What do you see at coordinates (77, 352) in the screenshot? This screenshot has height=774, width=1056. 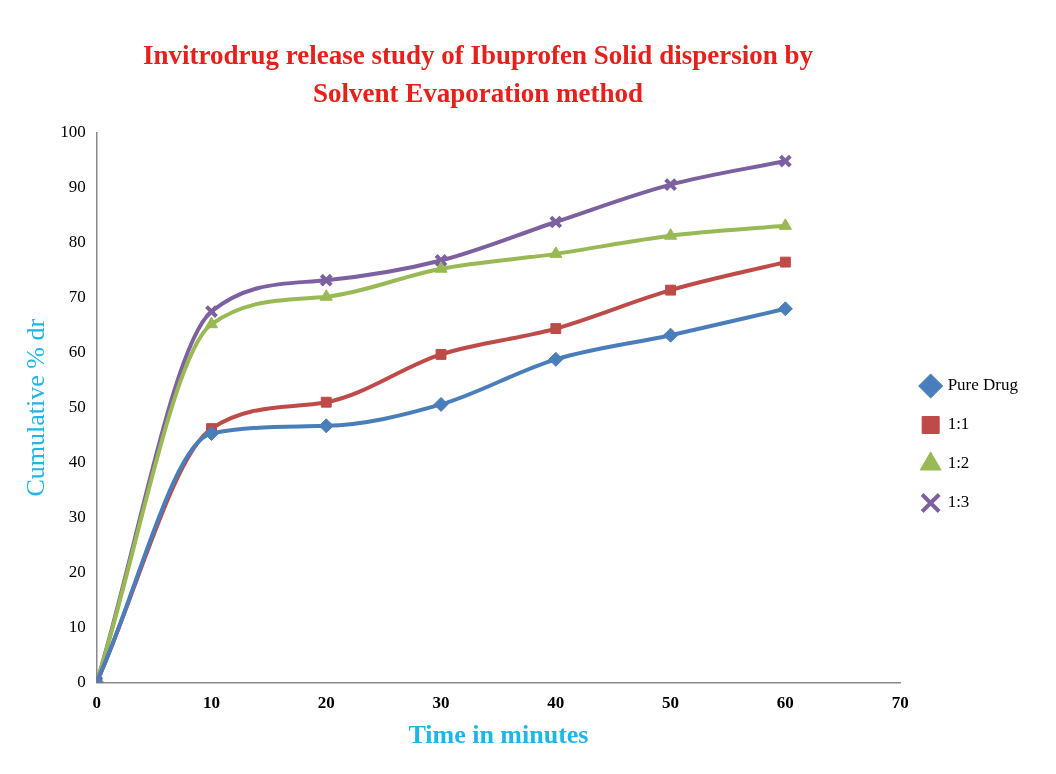 I see `y-tick-label: 60` at bounding box center [77, 352].